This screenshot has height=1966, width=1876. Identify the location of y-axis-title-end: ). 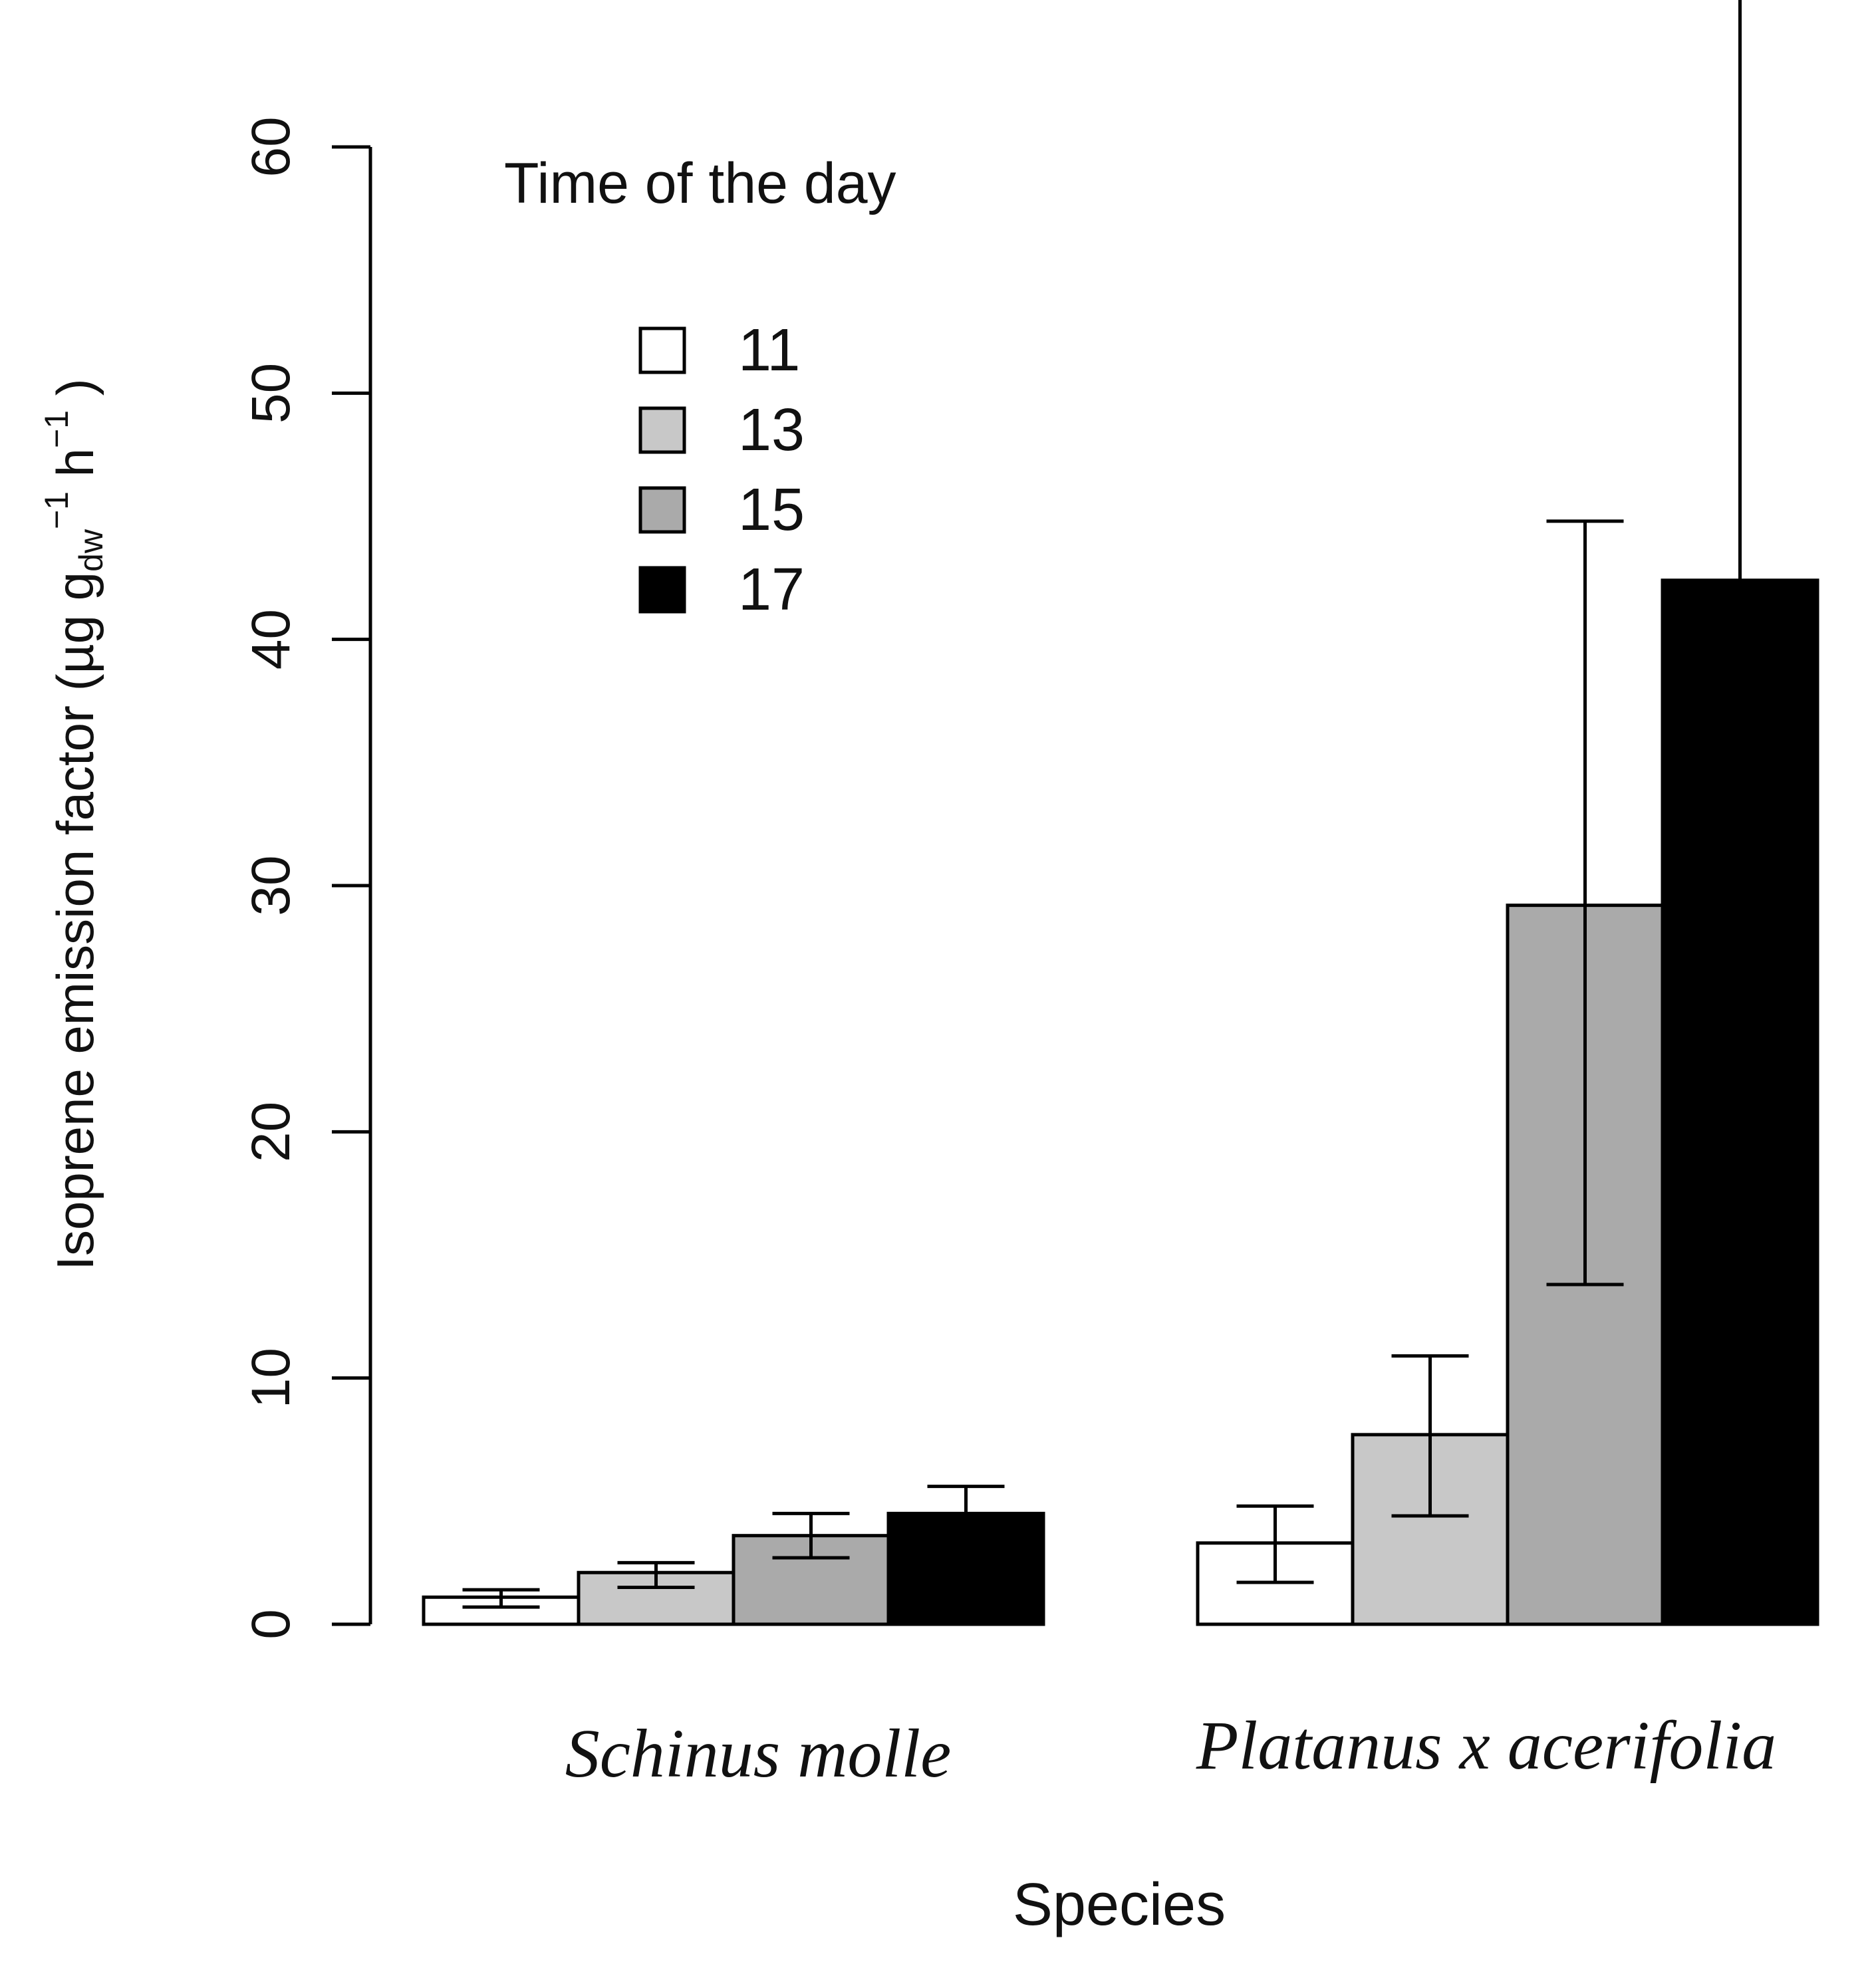
(75, 394).